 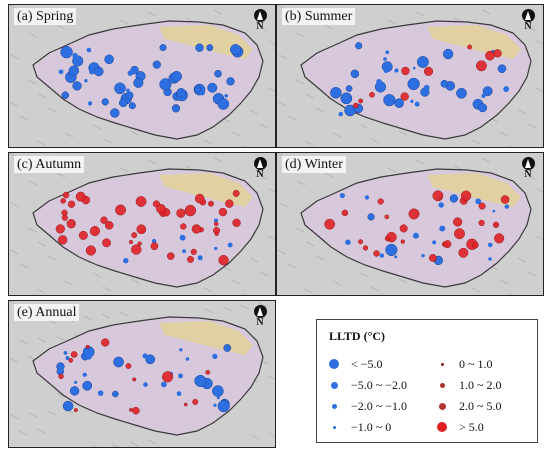 I want to click on legend-item-1-2: 1.0 ~ 2.0, so click(x=466, y=385).